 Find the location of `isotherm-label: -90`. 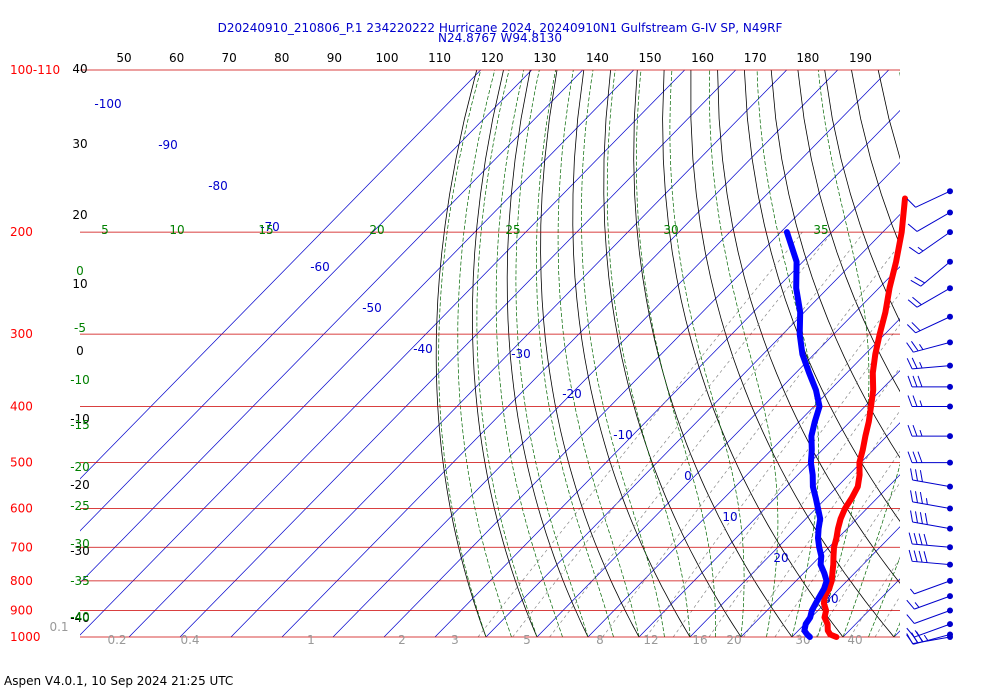

isotherm-label: -90 is located at coordinates (168, 145).